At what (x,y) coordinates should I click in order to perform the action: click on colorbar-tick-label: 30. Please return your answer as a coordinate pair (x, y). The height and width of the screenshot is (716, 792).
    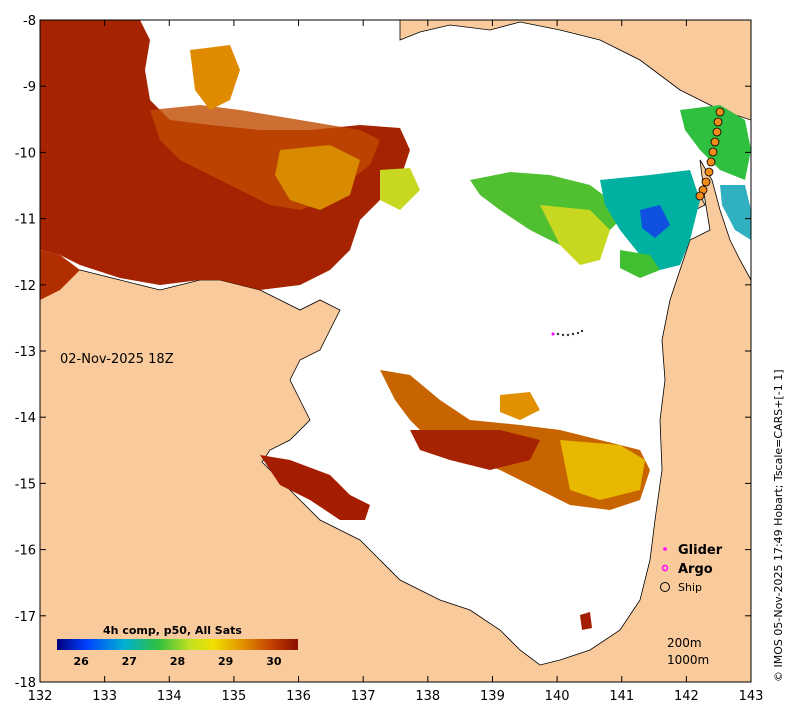
    Looking at the image, I should click on (274, 661).